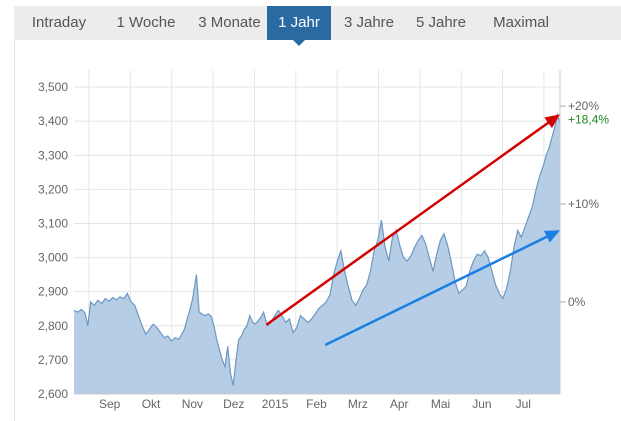 Image resolution: width=621 pixels, height=421 pixels. What do you see at coordinates (14, 230) in the screenshot?
I see `chart-left-border` at bounding box center [14, 230].